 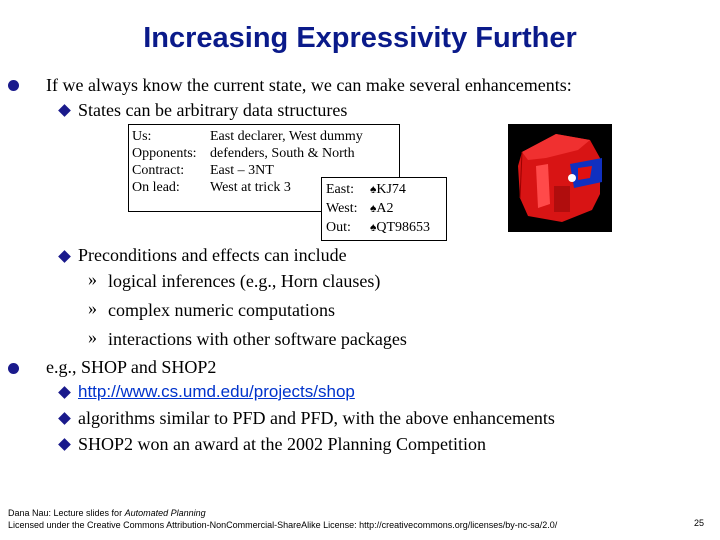 I want to click on cards-row-east: ♠KJ74, so click(x=388, y=189).